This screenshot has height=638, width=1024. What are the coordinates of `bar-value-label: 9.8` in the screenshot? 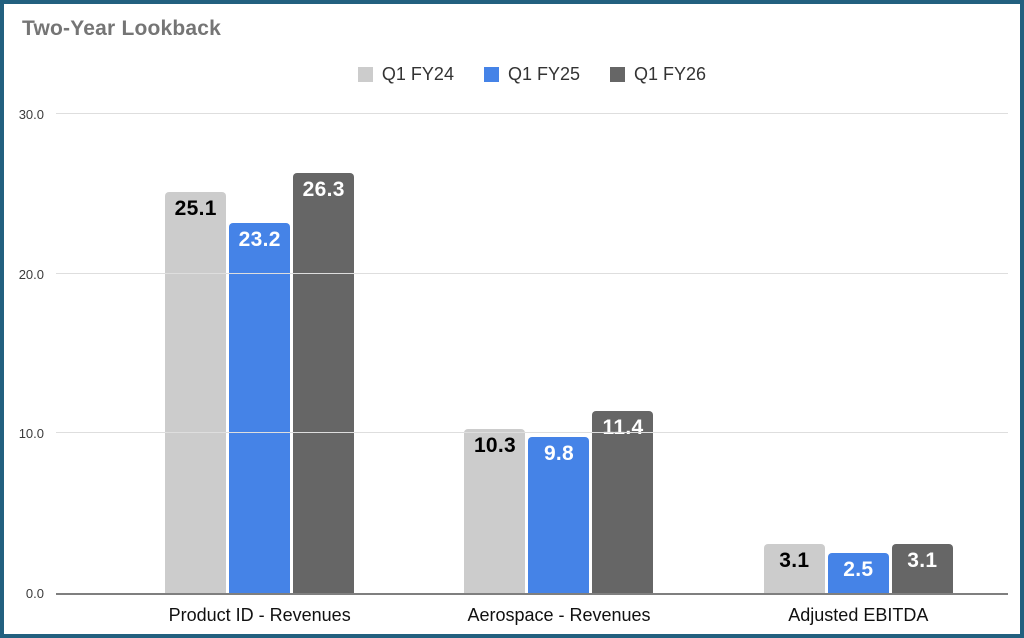 It's located at (559, 453).